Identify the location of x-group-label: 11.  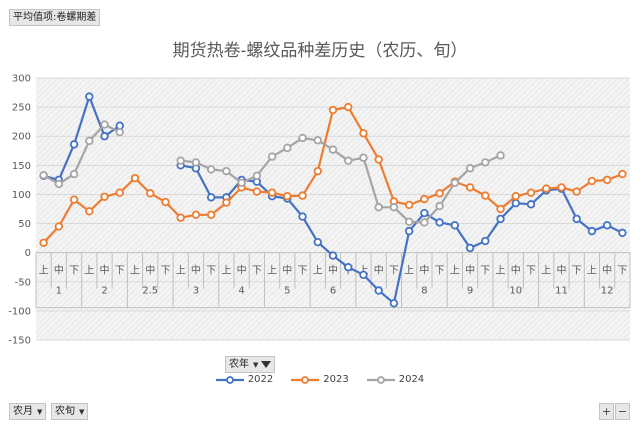
(561, 291).